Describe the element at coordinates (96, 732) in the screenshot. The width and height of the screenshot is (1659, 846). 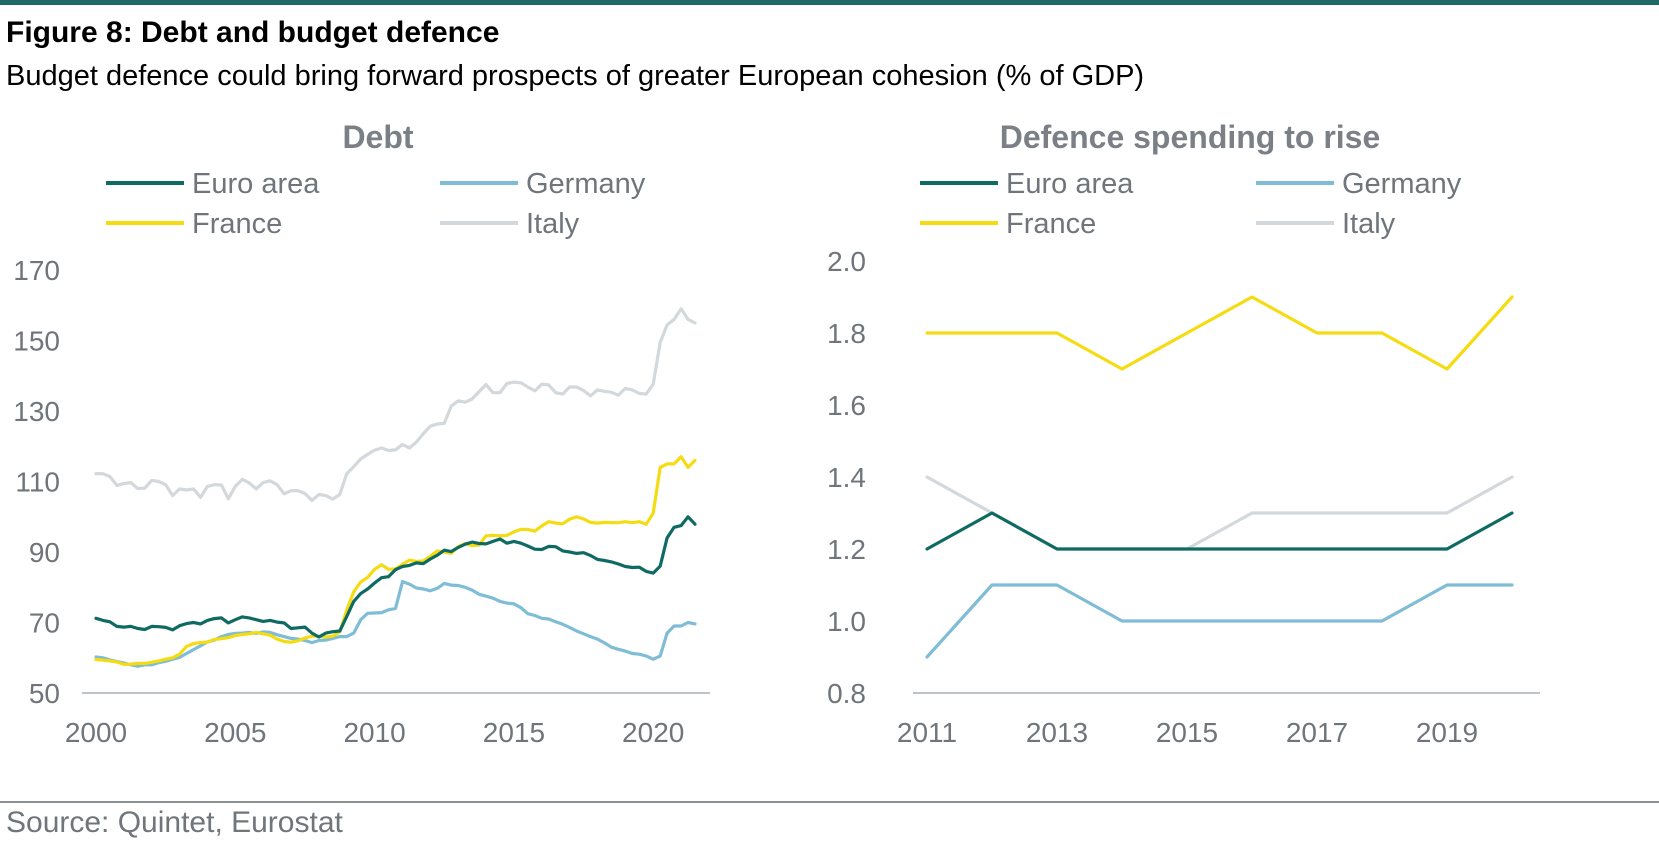
I see `panel1-x-tick-0: 2000` at that location.